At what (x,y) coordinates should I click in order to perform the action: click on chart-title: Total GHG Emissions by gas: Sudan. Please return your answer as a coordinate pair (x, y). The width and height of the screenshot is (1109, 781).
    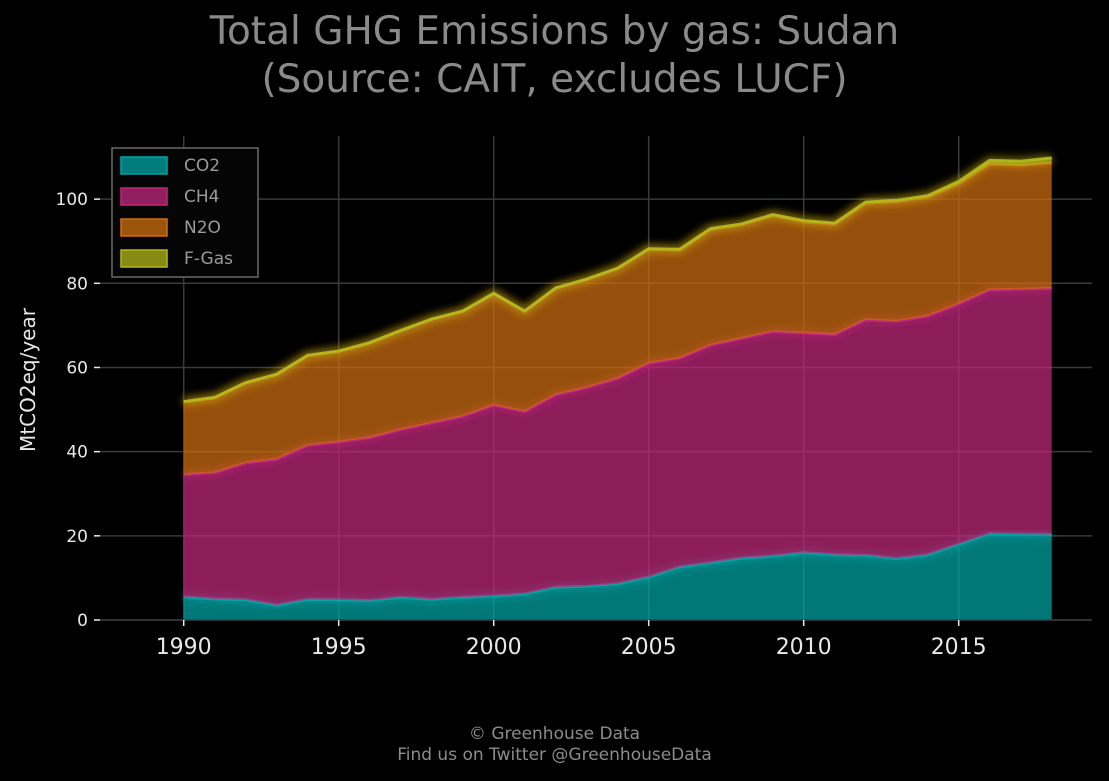
    Looking at the image, I should click on (554, 31).